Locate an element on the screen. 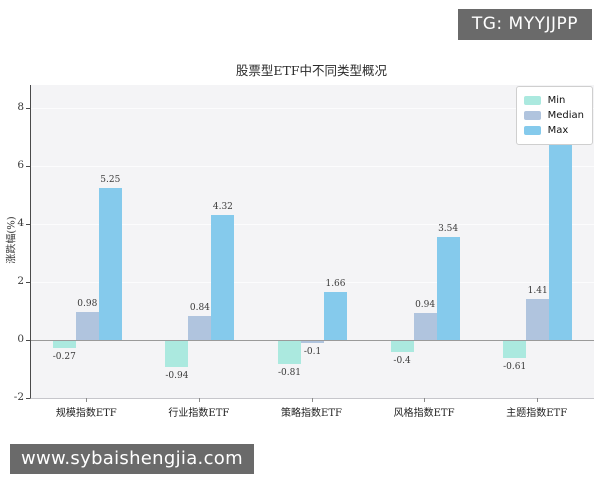 The image size is (600, 480). bar-value-label: 0.94 is located at coordinates (425, 304).